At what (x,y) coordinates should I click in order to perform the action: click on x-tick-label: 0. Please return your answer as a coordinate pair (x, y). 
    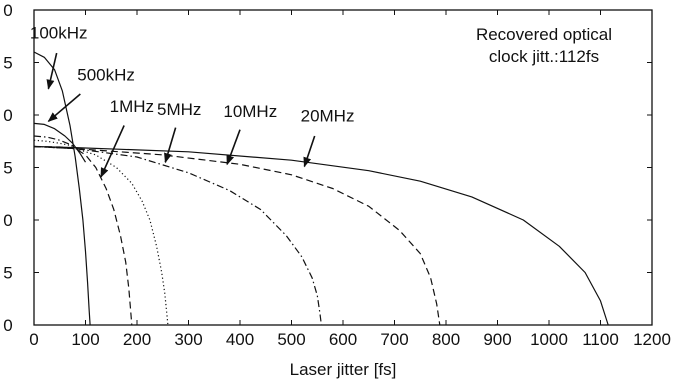
    Looking at the image, I should click on (33, 339).